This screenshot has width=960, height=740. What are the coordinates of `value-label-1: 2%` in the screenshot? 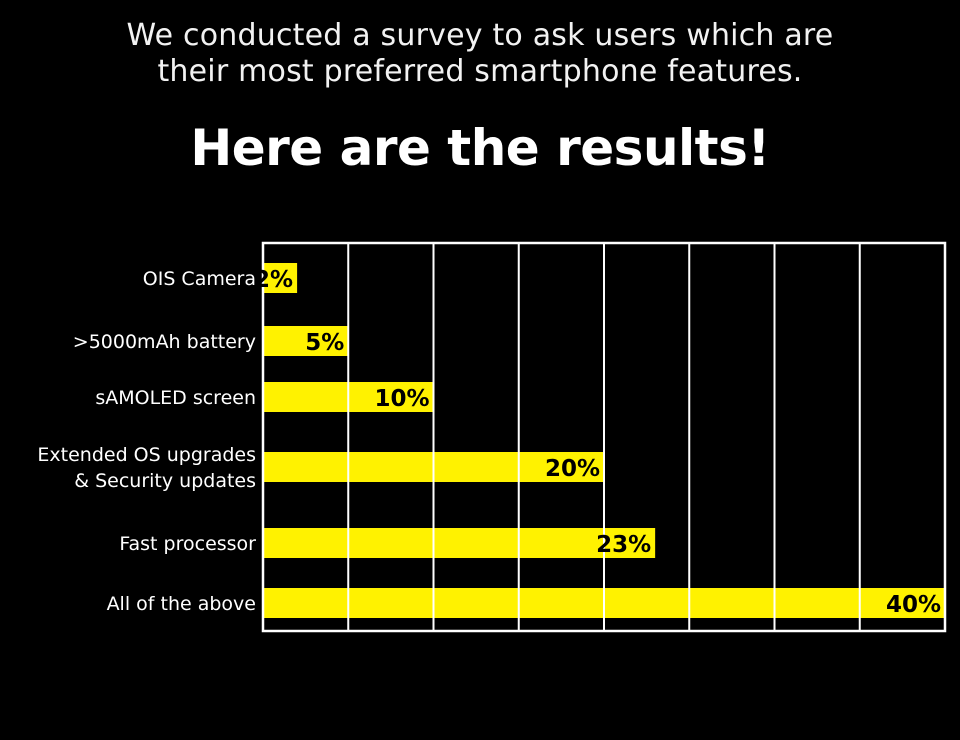 It's located at (273, 280).